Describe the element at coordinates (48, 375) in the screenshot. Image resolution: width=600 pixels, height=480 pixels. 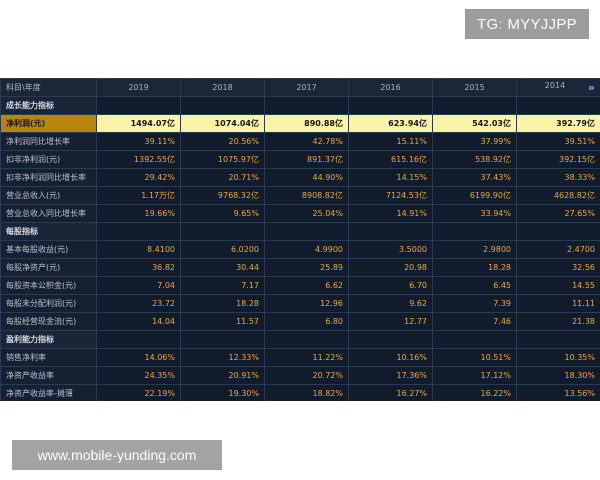
I see `row-label: 净资产收益率` at that location.